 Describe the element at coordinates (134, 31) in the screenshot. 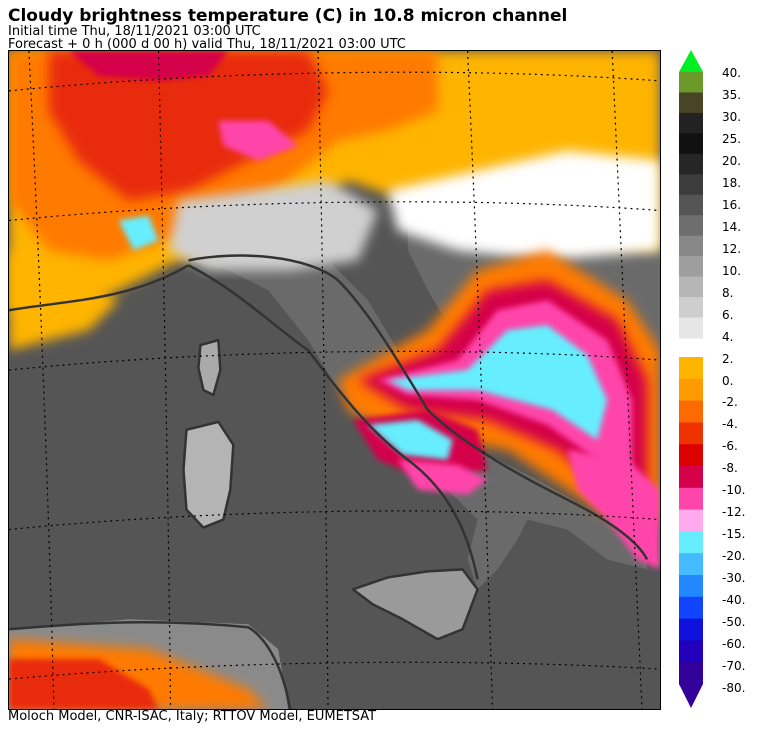

I see `initial-time-label: Initial time Thu, 18/11/2021 03:00 UTC` at that location.